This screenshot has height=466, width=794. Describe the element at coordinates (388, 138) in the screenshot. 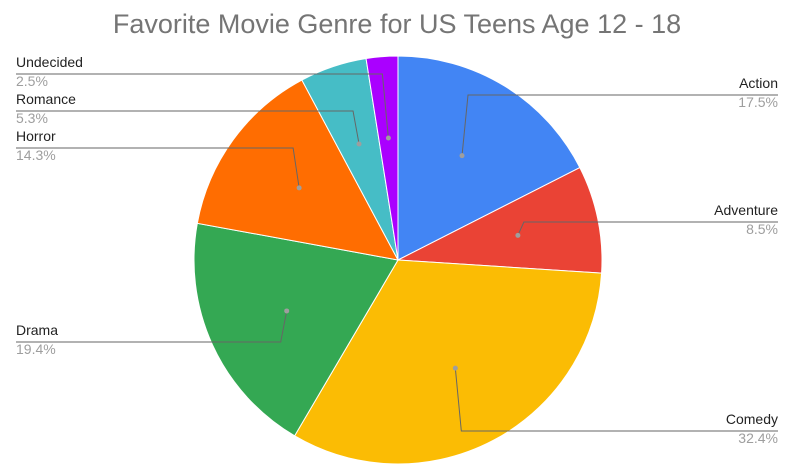

I see `leader-dot-undecided` at that location.